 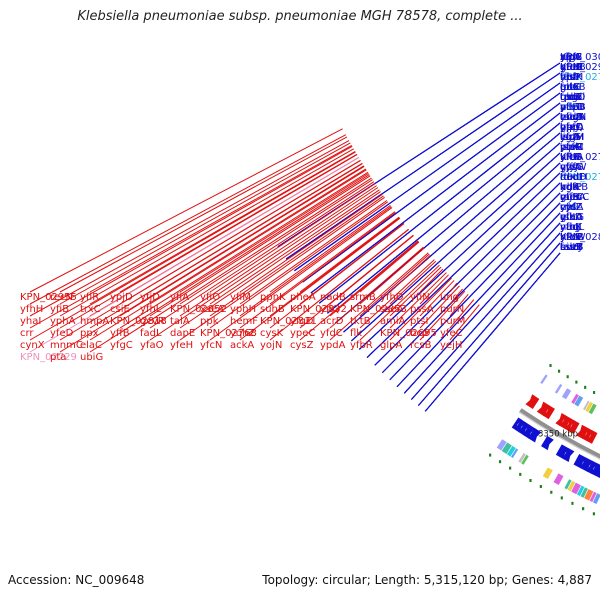 I want to click on forward-gene-label: yfcS, so click(x=570, y=137).